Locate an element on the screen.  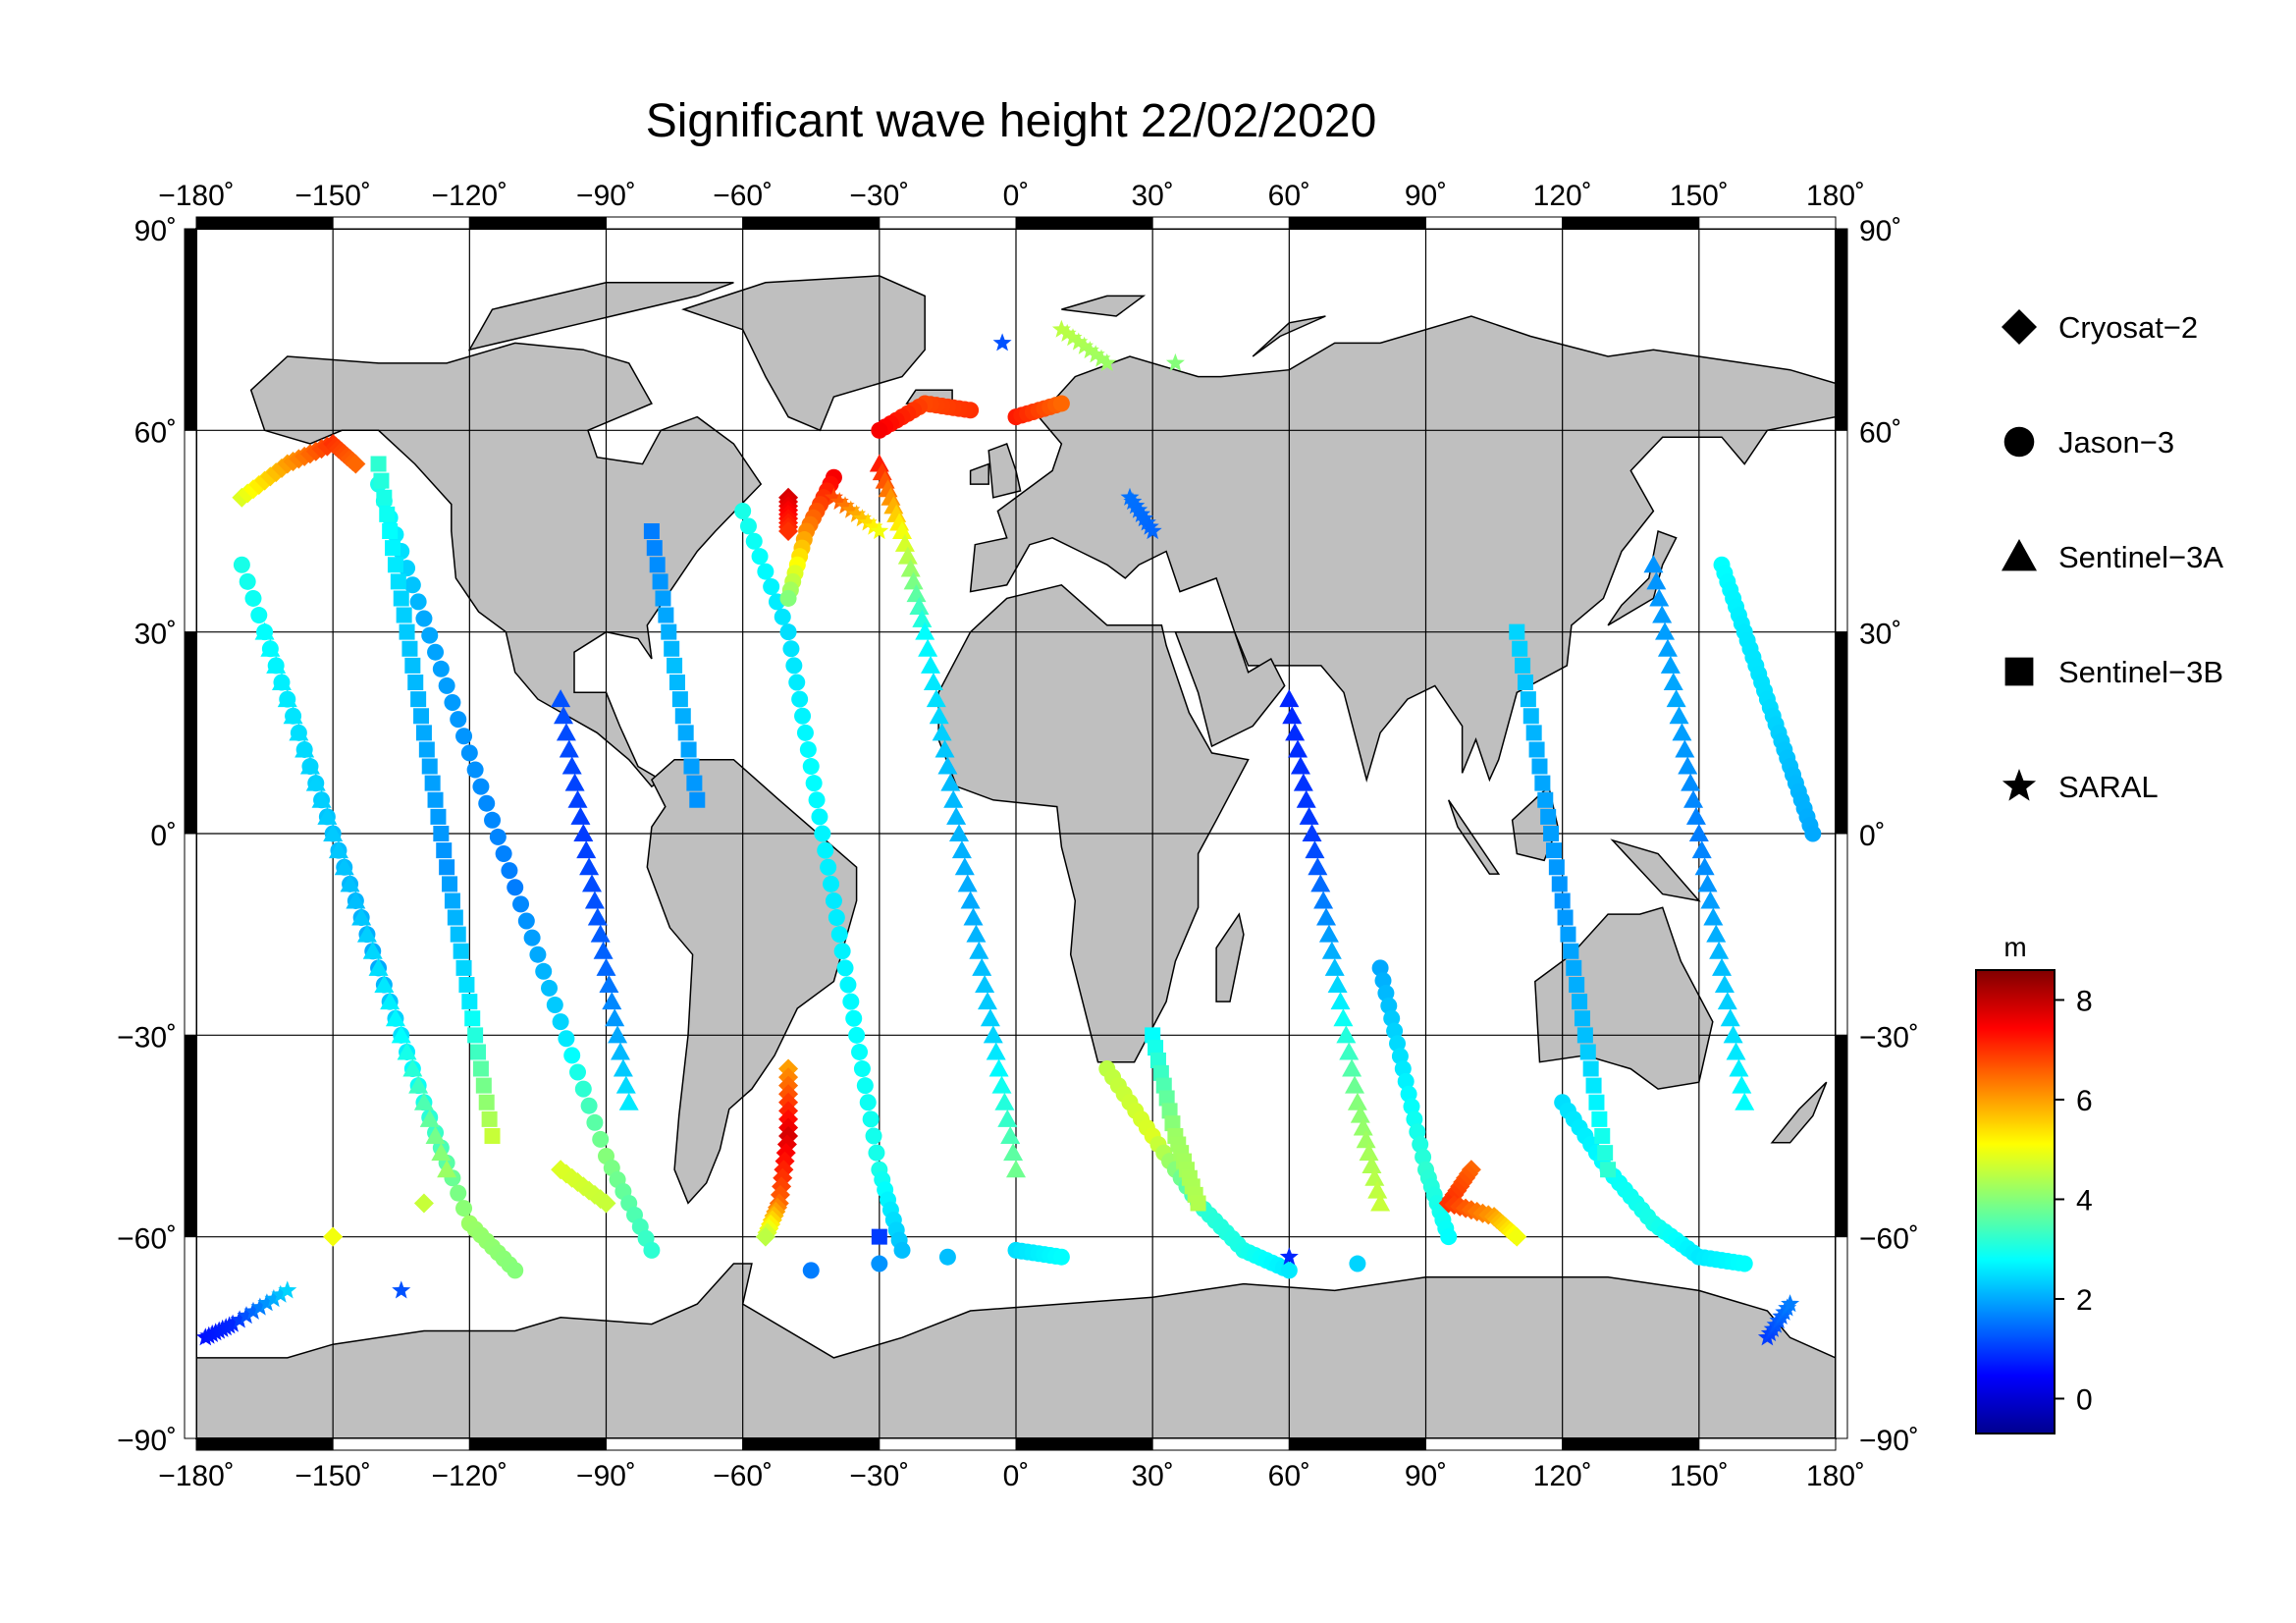
lon-tick-label-bottom: −60˚ is located at coordinates (743, 1476).